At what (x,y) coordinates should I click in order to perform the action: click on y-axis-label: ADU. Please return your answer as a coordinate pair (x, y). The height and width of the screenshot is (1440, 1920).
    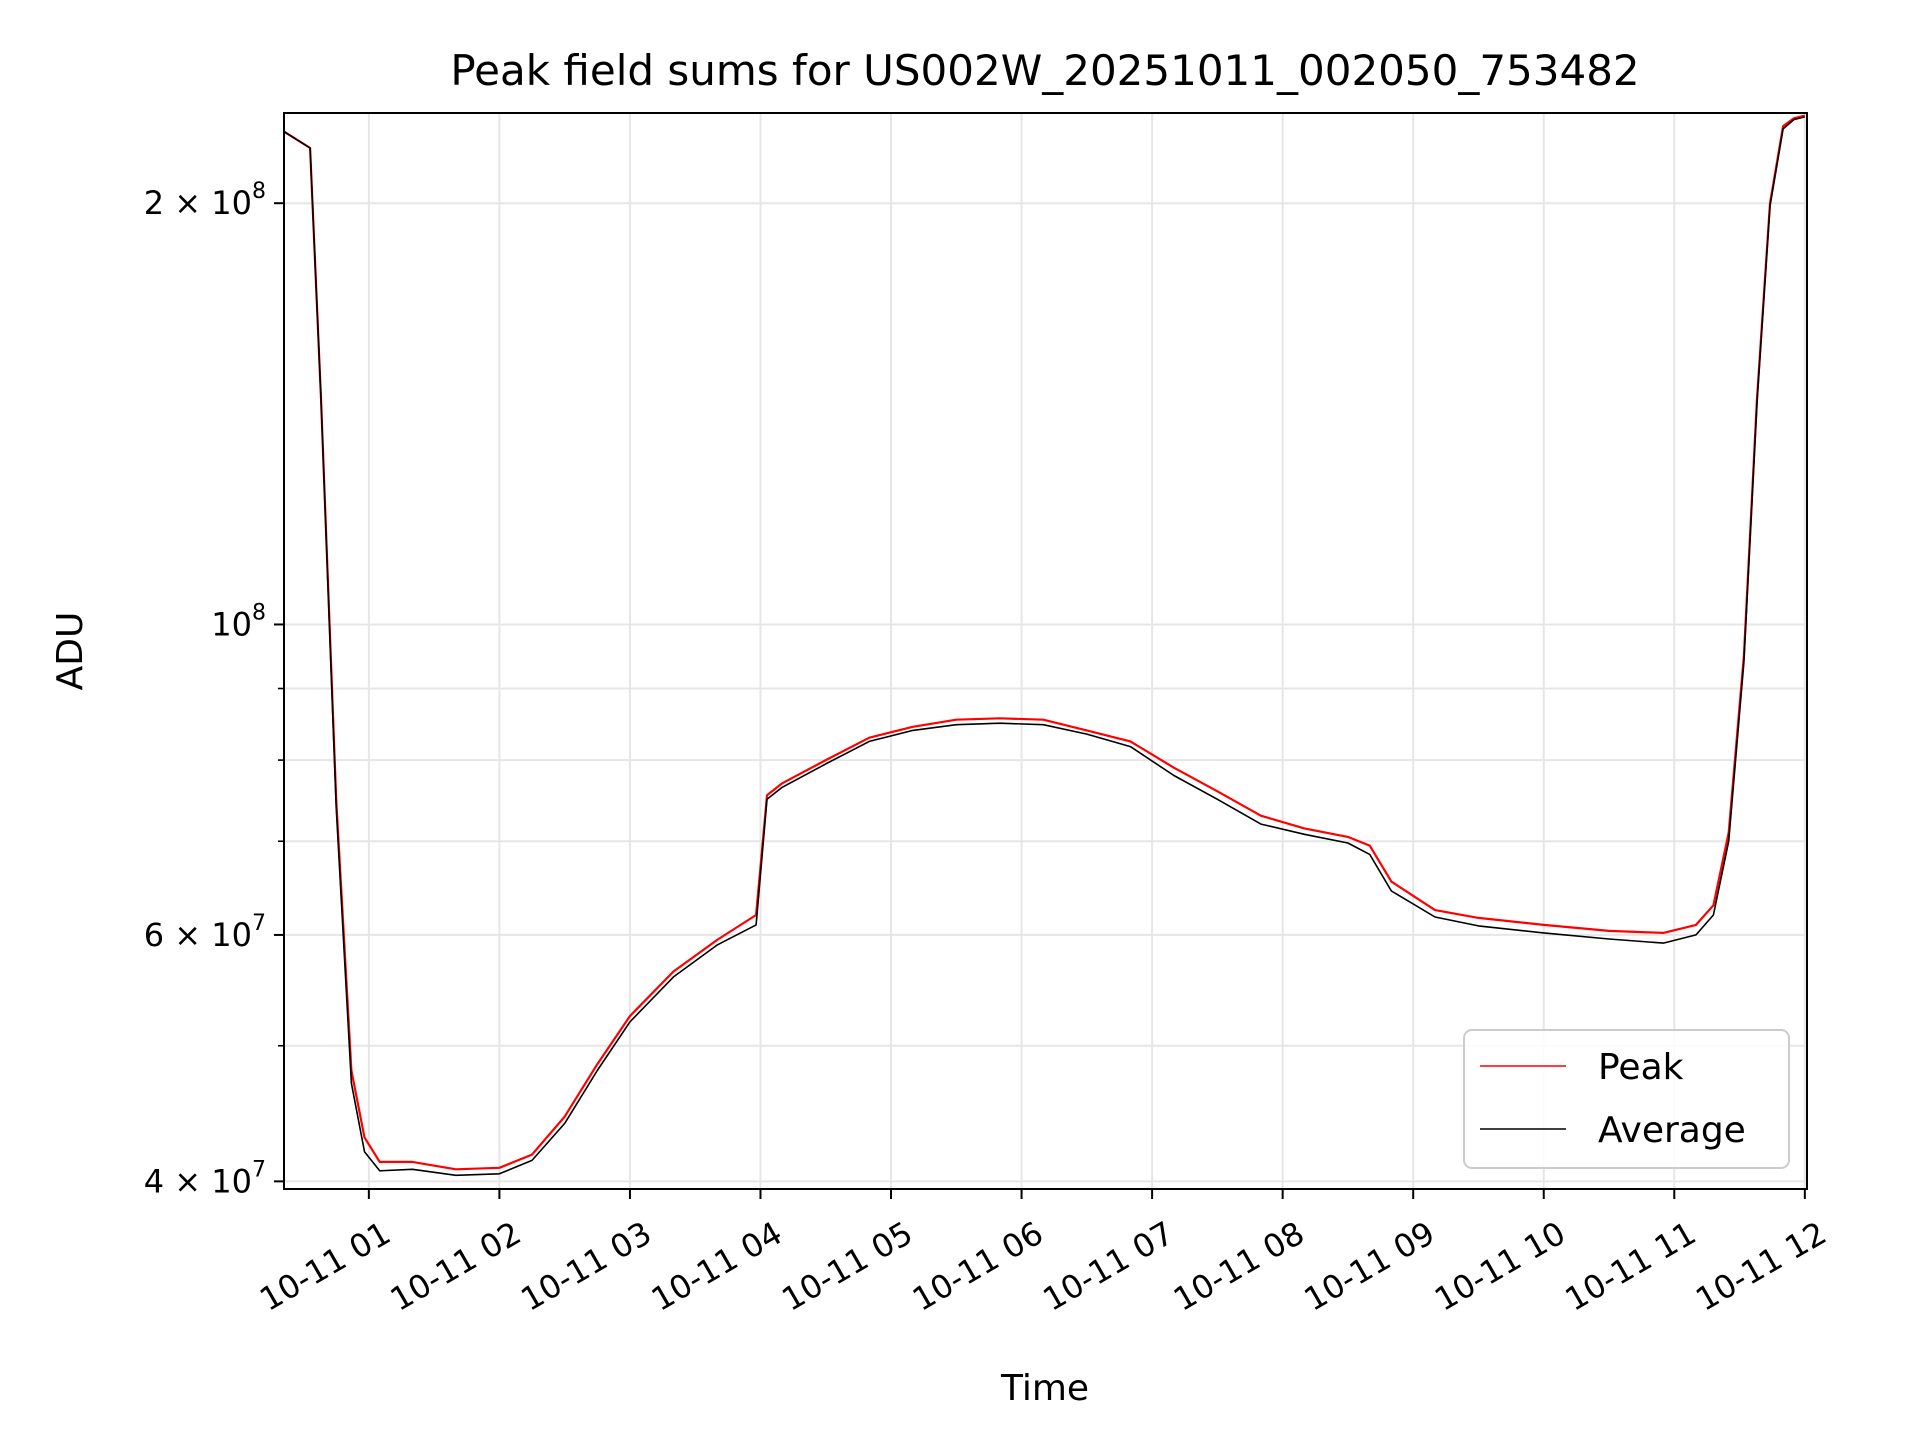
    Looking at the image, I should click on (70, 651).